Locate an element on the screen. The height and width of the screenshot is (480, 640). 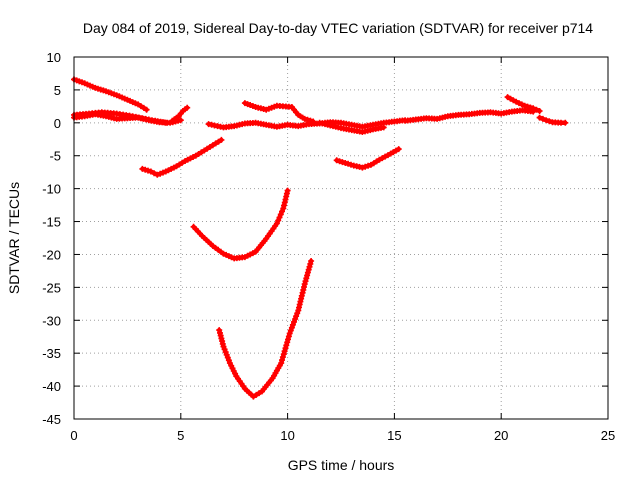
y-tick-label: -10 is located at coordinates (51, 189).